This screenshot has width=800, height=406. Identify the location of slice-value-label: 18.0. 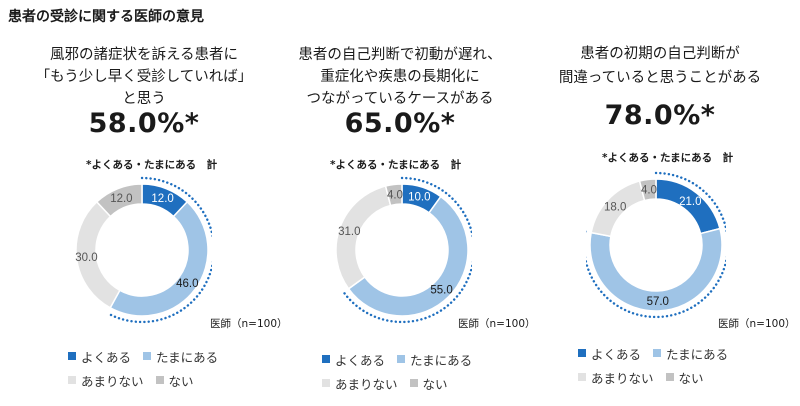
(615, 208).